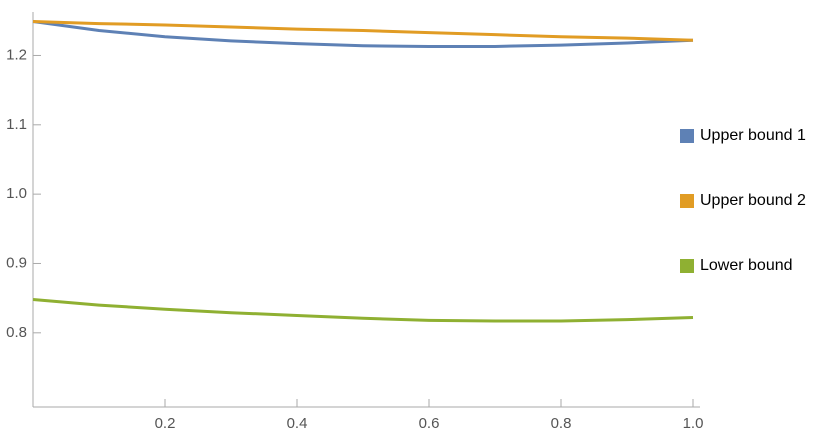 This screenshot has height=440, width=830. Describe the element at coordinates (16, 54) in the screenshot. I see `y-tick-label: 1.2` at that location.